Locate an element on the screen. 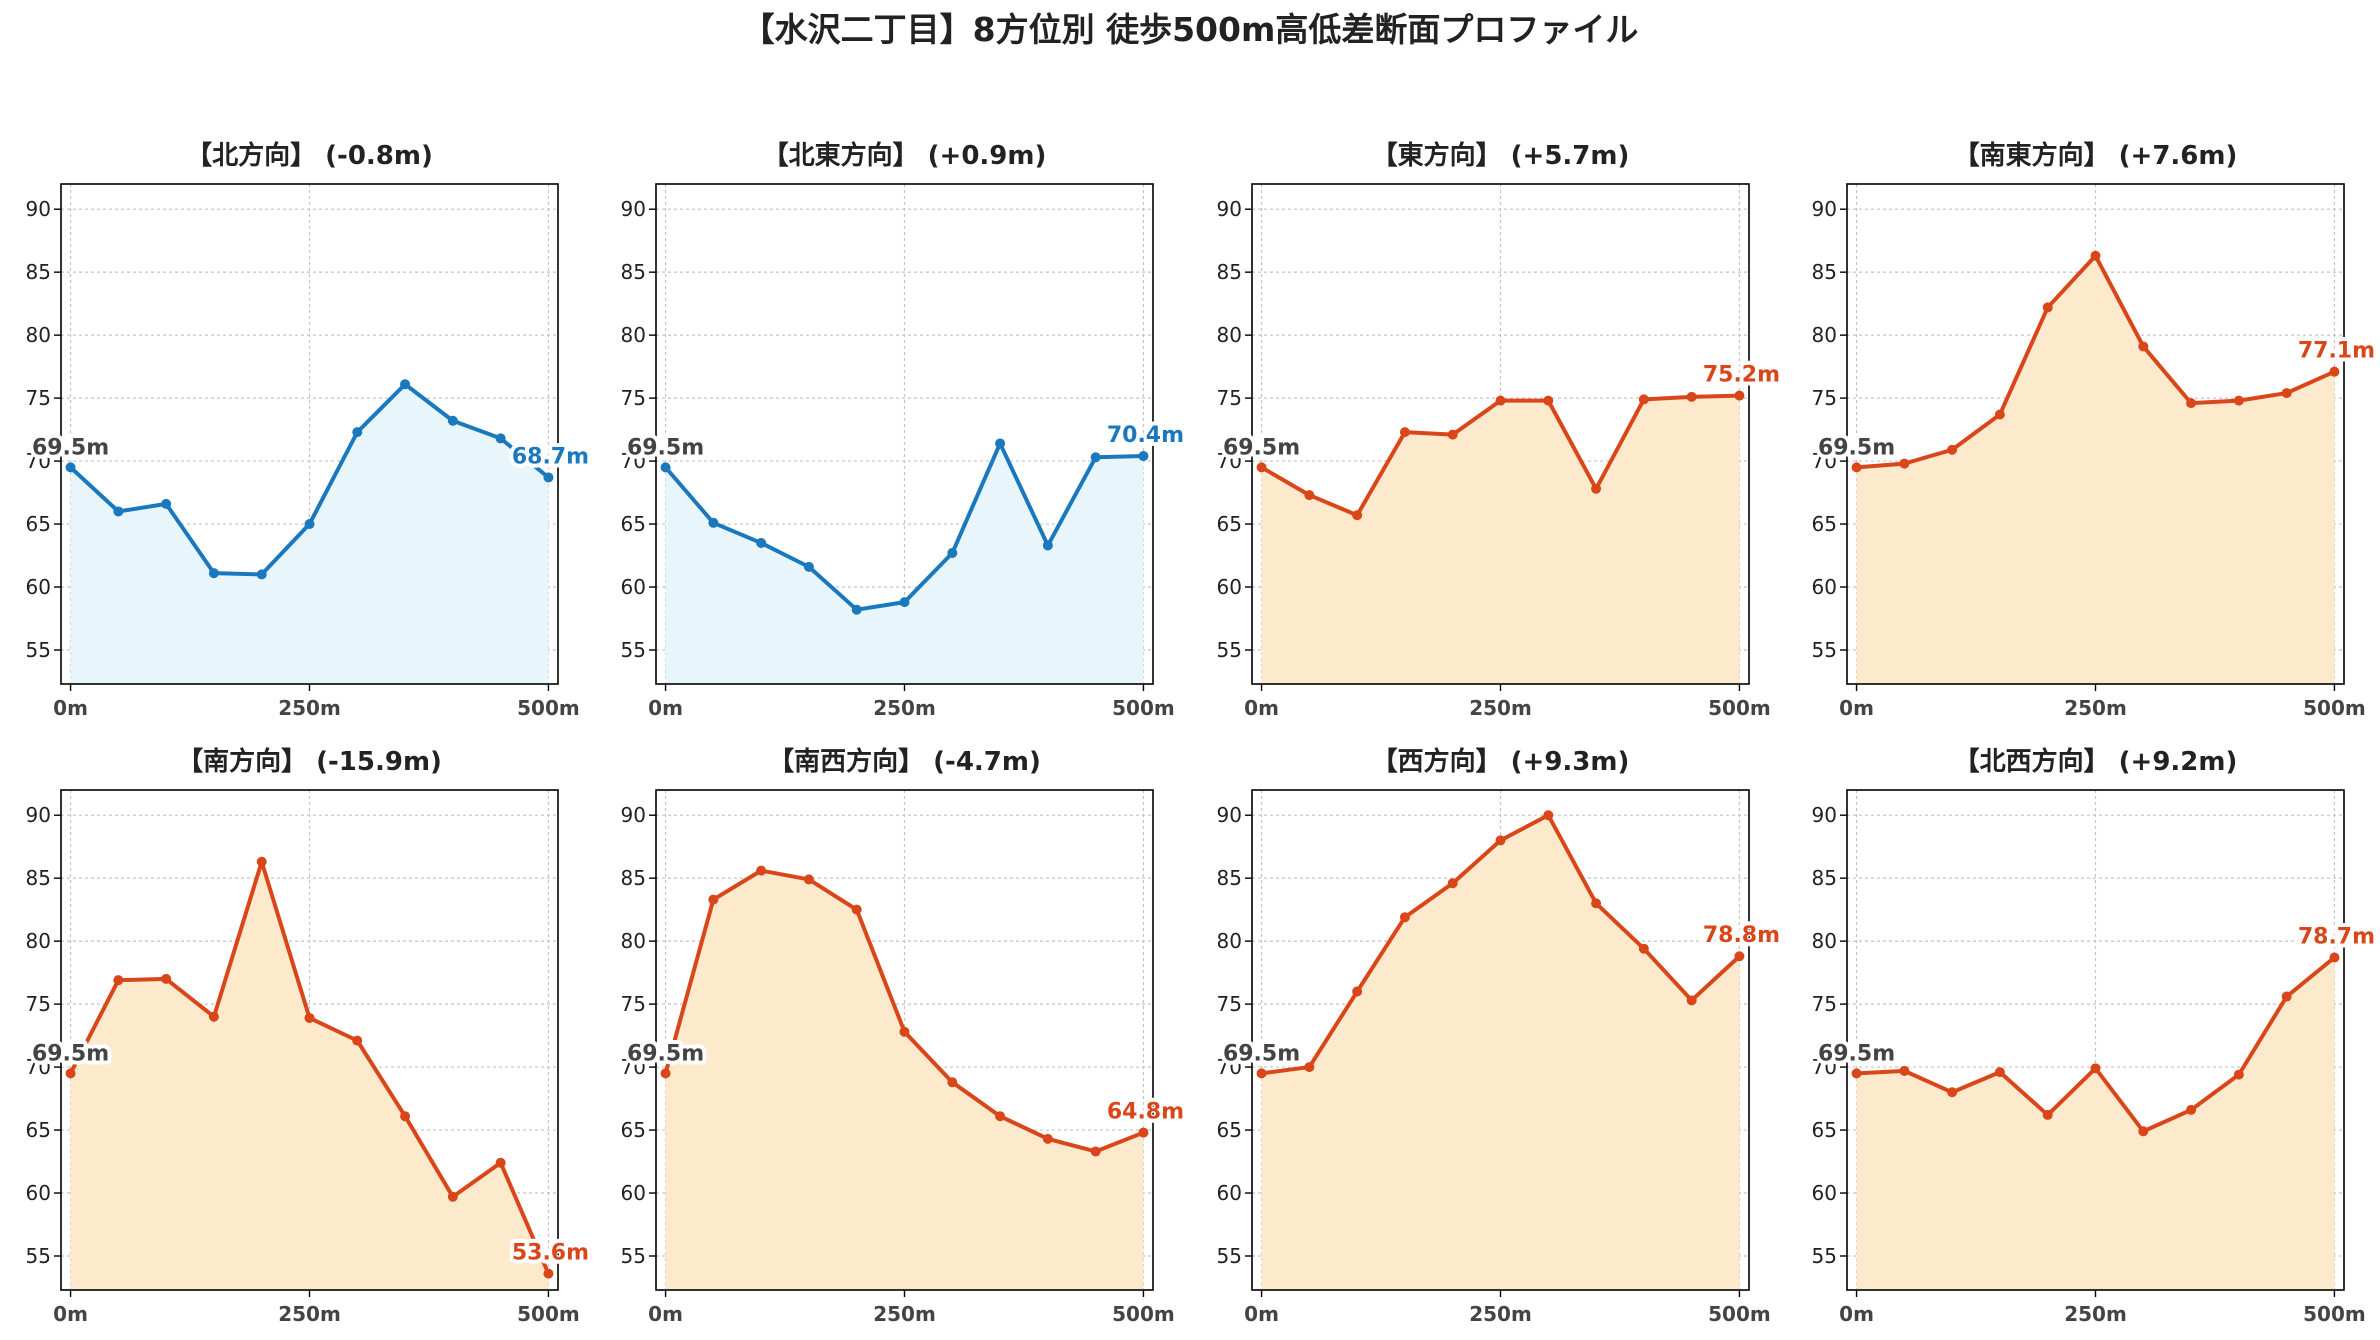  end-value-label: 70.4m is located at coordinates (1145, 435).